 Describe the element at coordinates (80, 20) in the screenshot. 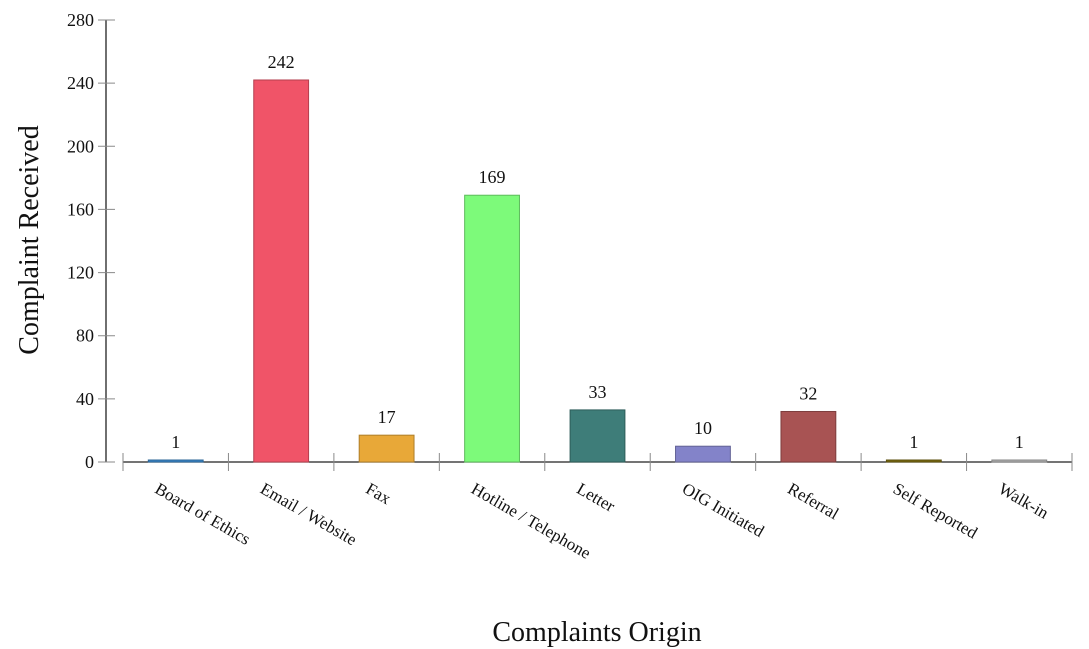

I see `y-tick-label: 280` at that location.